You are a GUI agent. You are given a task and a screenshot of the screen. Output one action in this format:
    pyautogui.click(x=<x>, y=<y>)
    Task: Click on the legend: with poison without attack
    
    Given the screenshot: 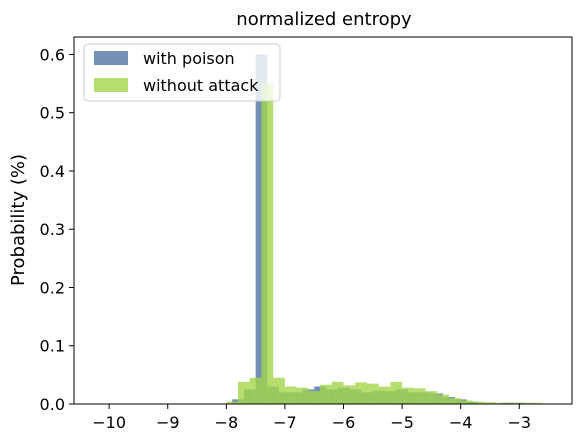 What is the action you would take?
    pyautogui.click(x=182, y=72)
    